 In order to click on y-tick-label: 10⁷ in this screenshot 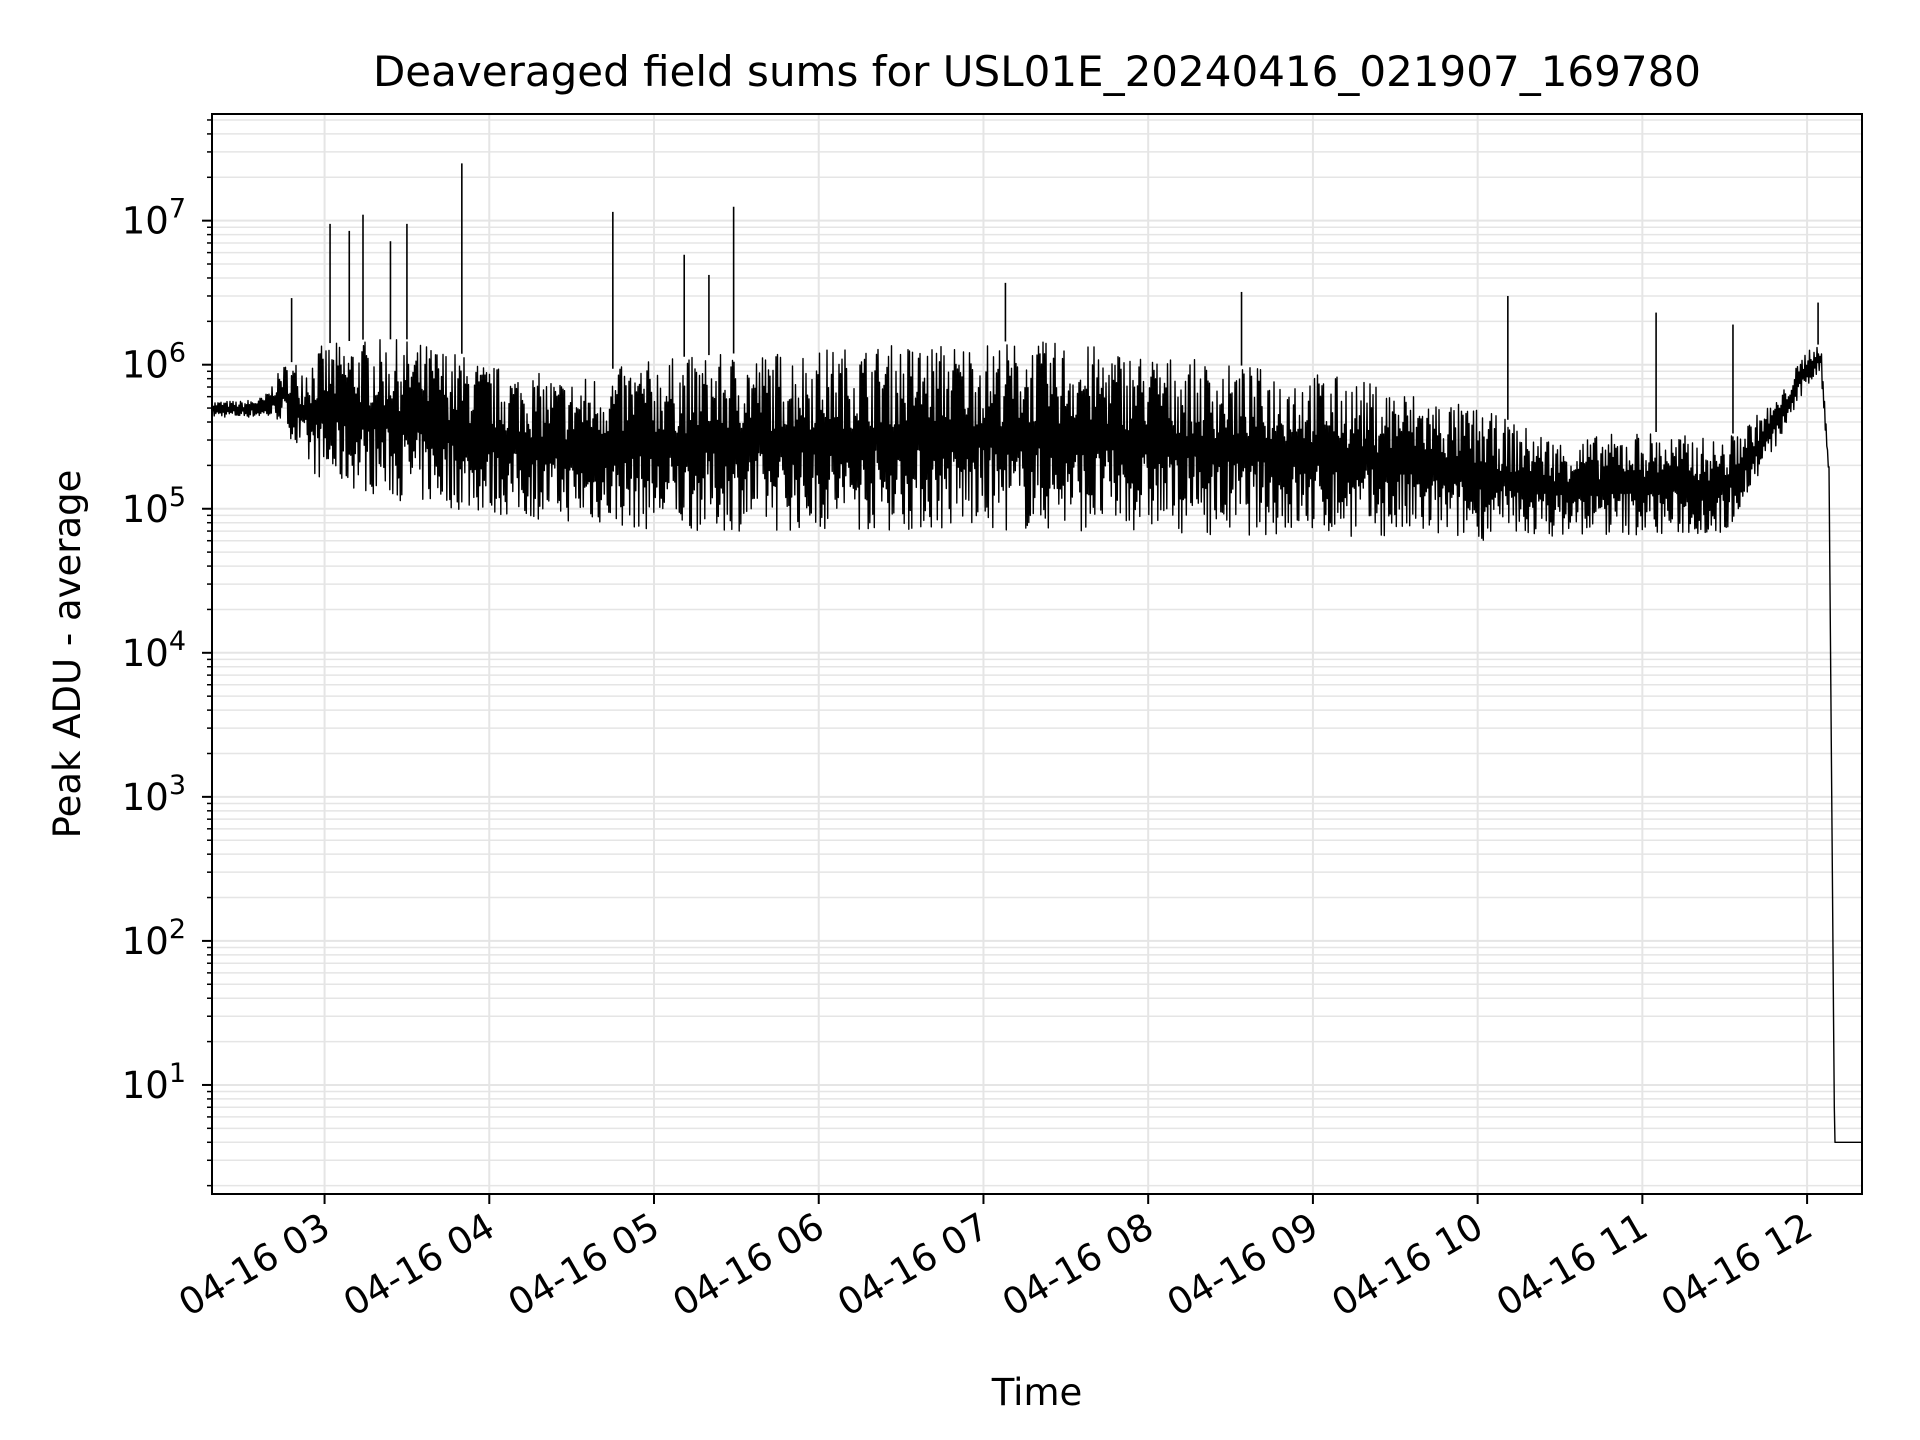, I will do `click(154, 218)`.